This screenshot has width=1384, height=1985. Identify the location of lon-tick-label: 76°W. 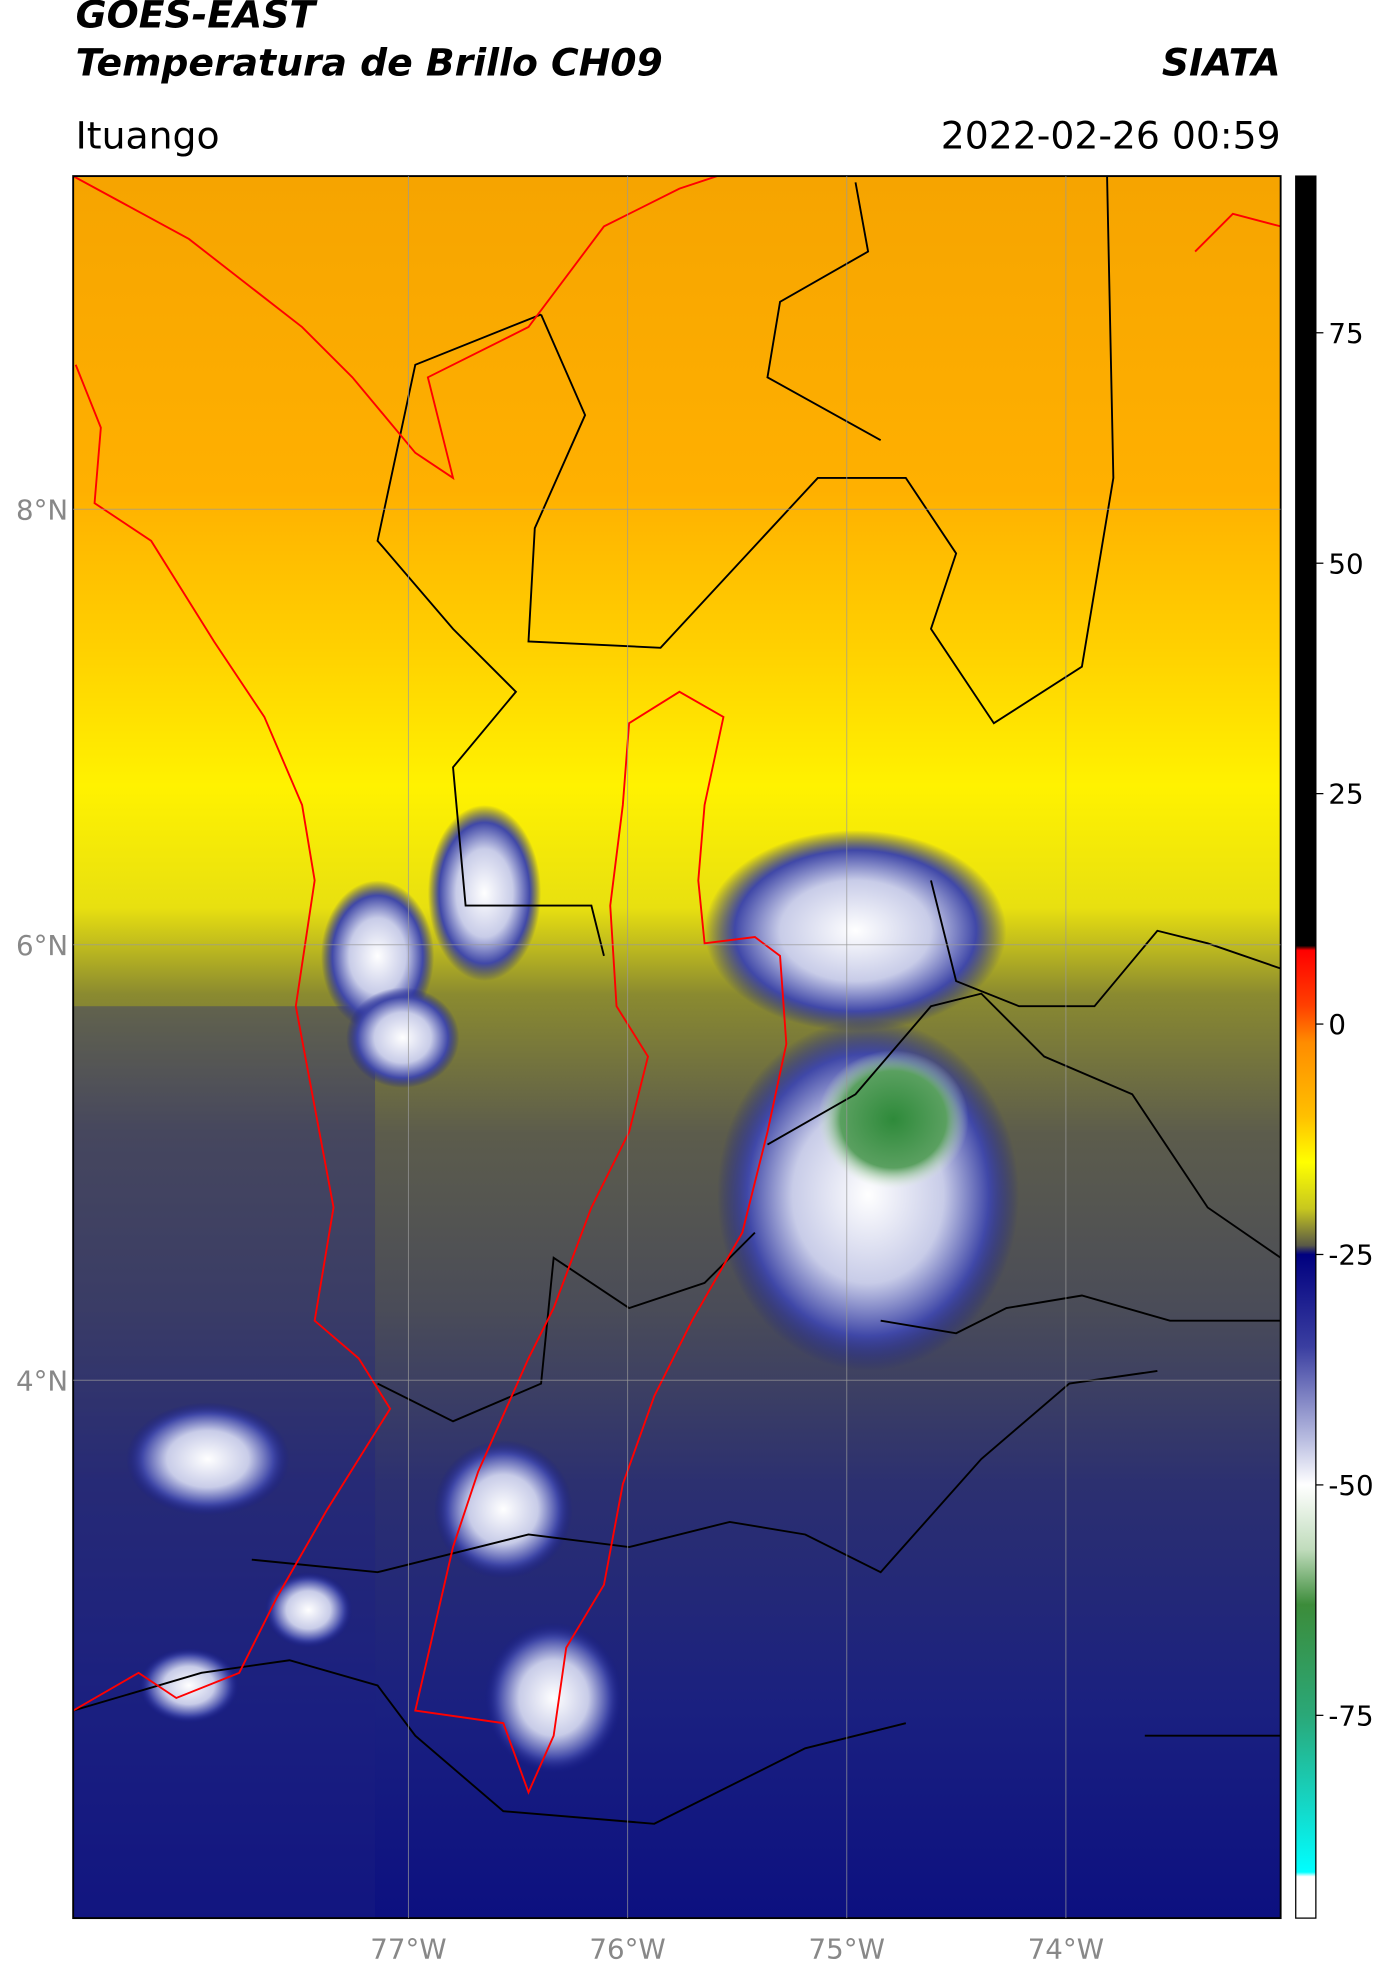
(627, 1948).